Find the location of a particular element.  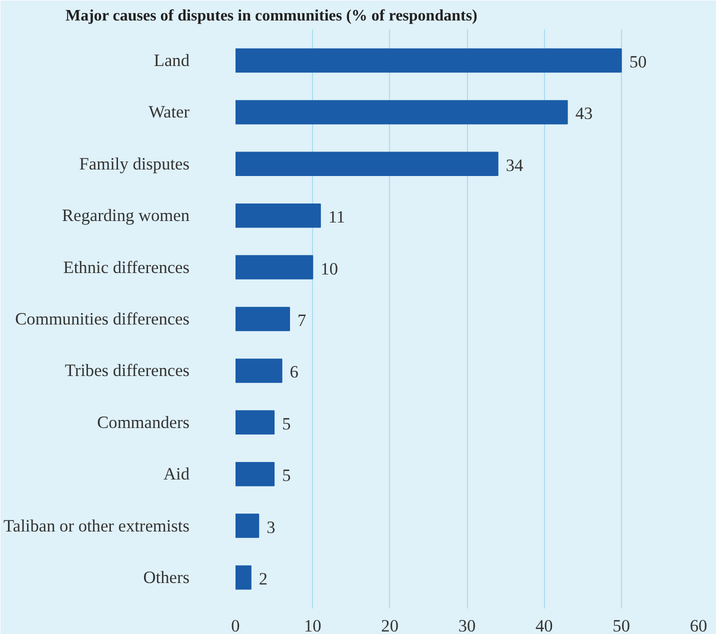

y-tick-label: Regarding women is located at coordinates (126, 216).